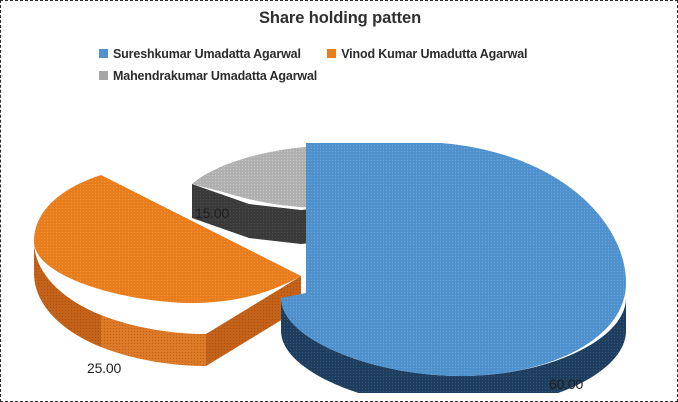 The width and height of the screenshot is (678, 402). I want to click on data-label-orange: 25.00, so click(104, 368).